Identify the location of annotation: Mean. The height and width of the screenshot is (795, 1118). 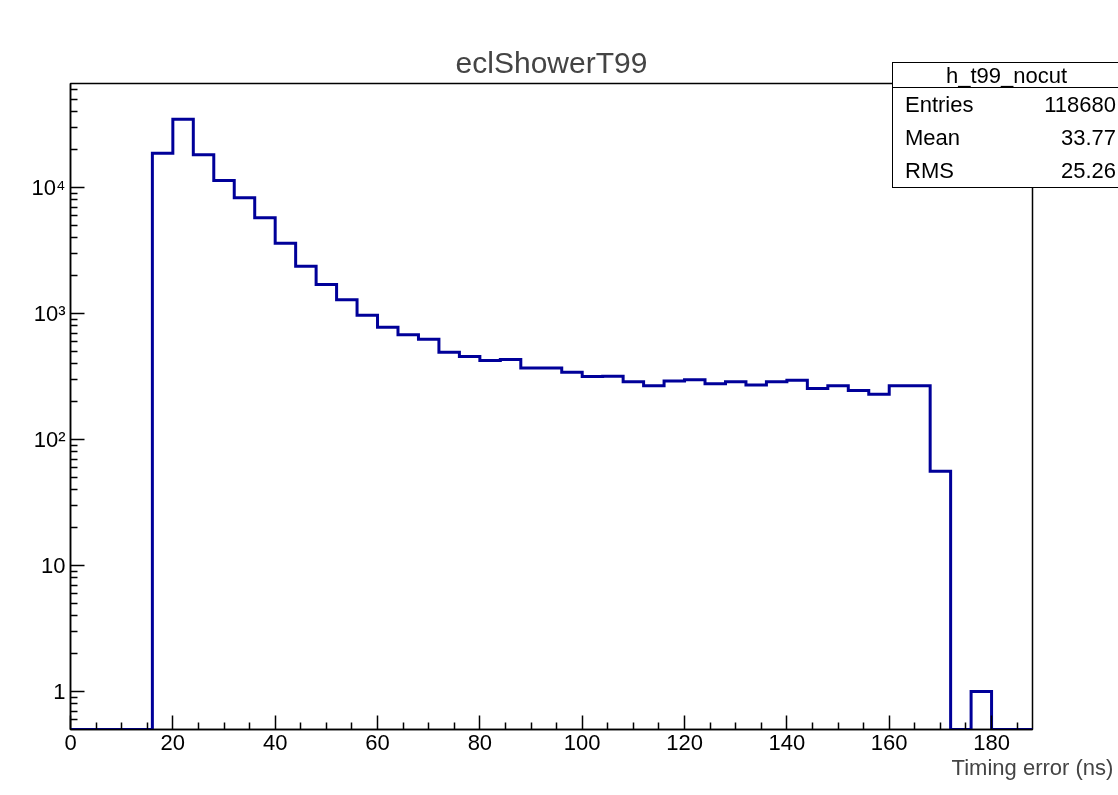
(933, 138).